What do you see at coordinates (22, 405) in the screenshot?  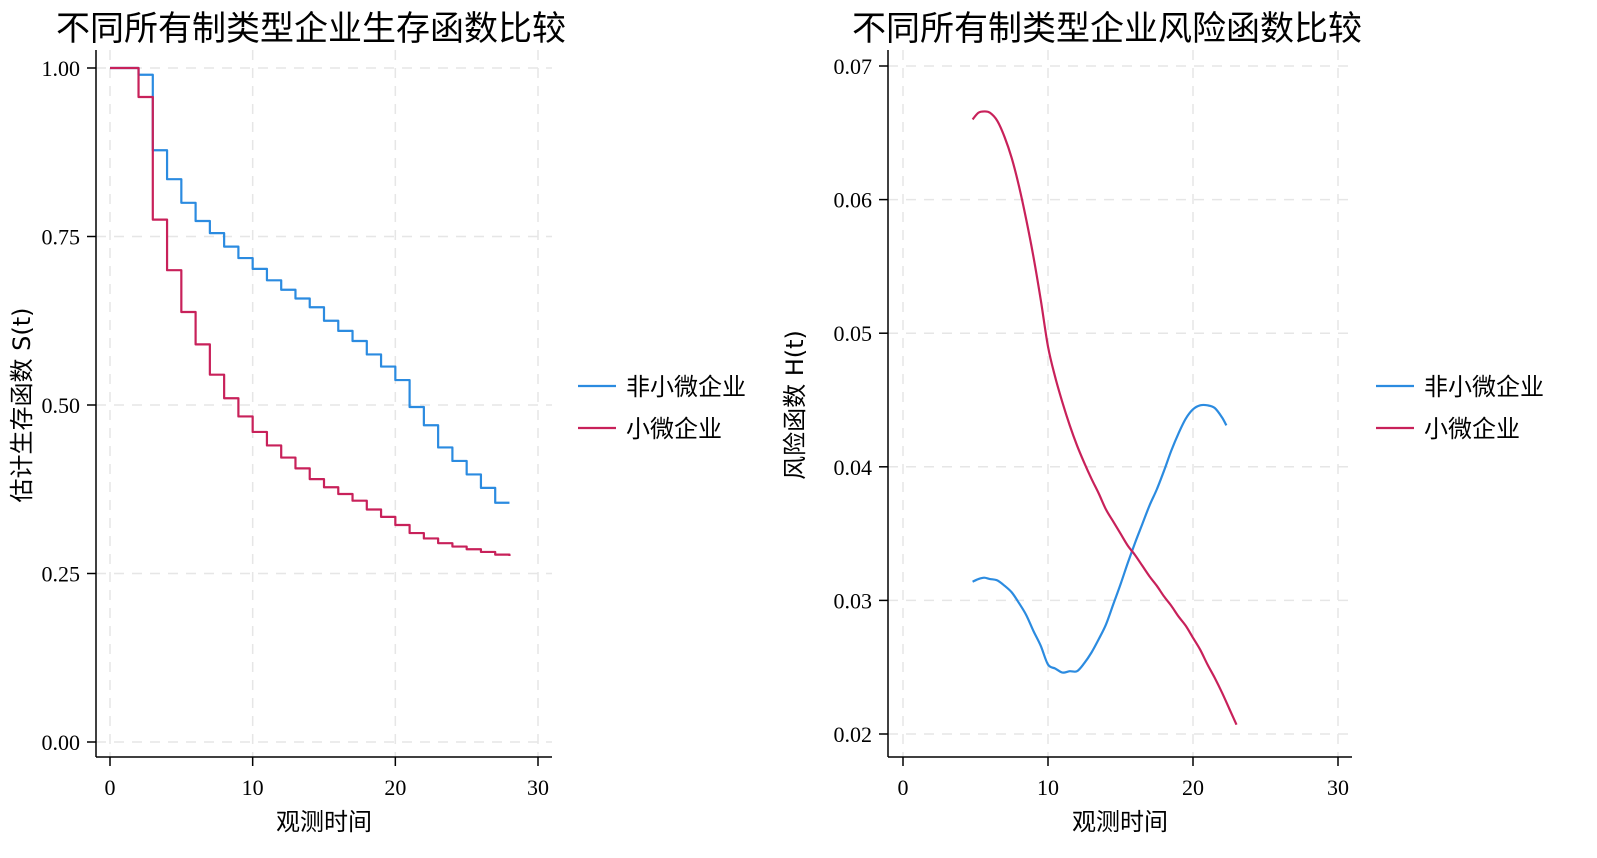 I see `y-axis-label: 估计生存函数 S(t)` at bounding box center [22, 405].